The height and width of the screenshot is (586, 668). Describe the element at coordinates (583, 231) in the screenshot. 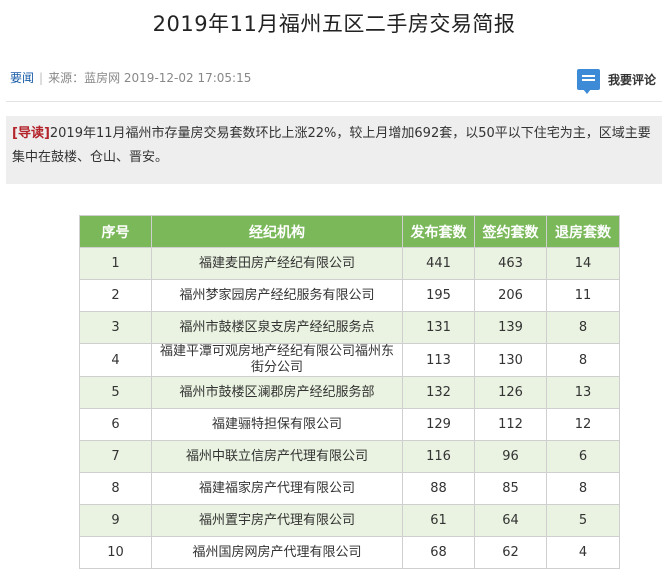

I see `col-header-returned: 退房套数` at that location.